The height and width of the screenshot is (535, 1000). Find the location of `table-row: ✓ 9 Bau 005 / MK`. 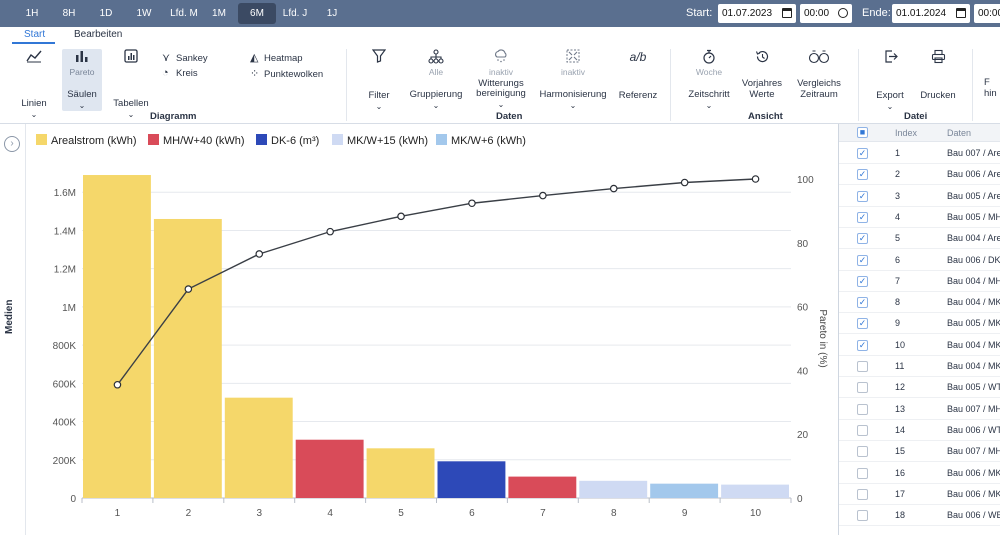

table-row: ✓ 9 Bau 005 / MK is located at coordinates (919, 324).